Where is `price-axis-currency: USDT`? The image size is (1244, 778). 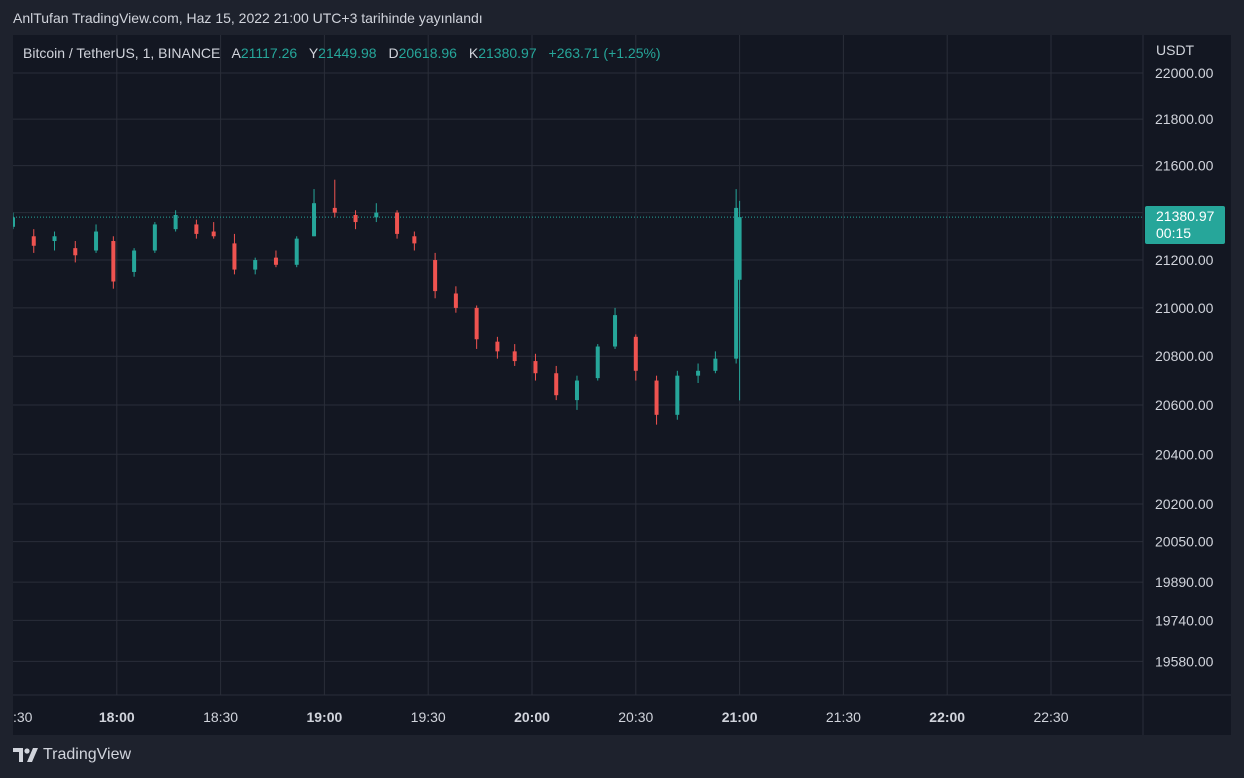
price-axis-currency: USDT is located at coordinates (1175, 50).